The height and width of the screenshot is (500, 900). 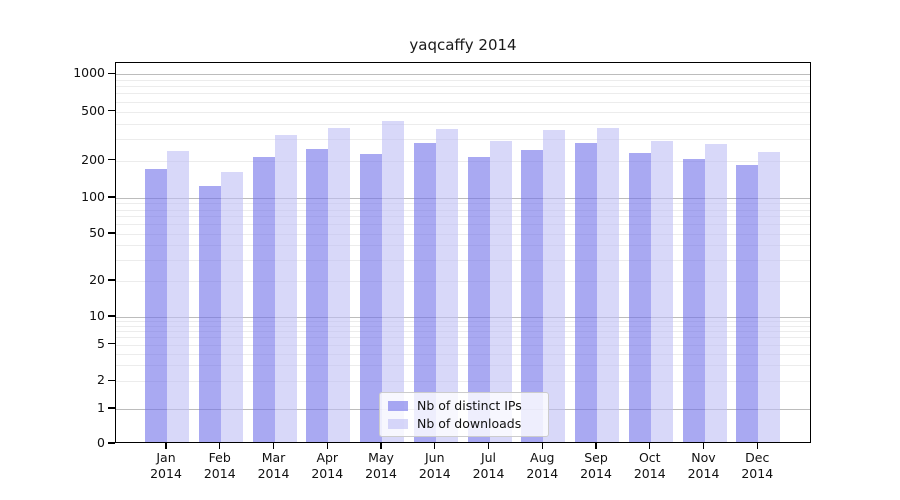 What do you see at coordinates (274, 466) in the screenshot?
I see `x-tick-label: Mar 2014` at bounding box center [274, 466].